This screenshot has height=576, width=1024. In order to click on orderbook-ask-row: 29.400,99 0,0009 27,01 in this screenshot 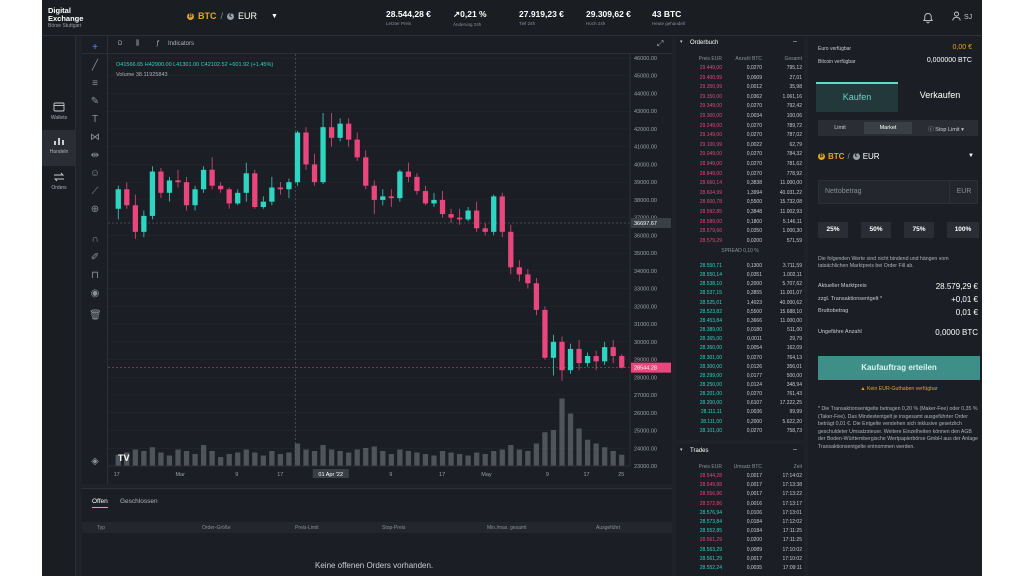, I will do `click(740, 78)`.